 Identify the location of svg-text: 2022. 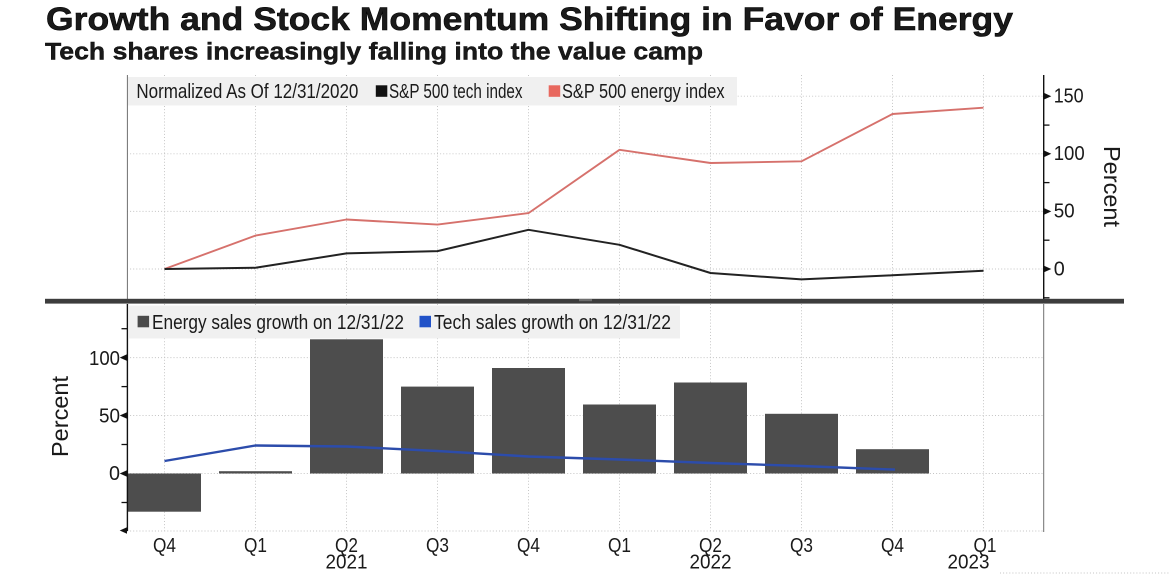
(711, 563).